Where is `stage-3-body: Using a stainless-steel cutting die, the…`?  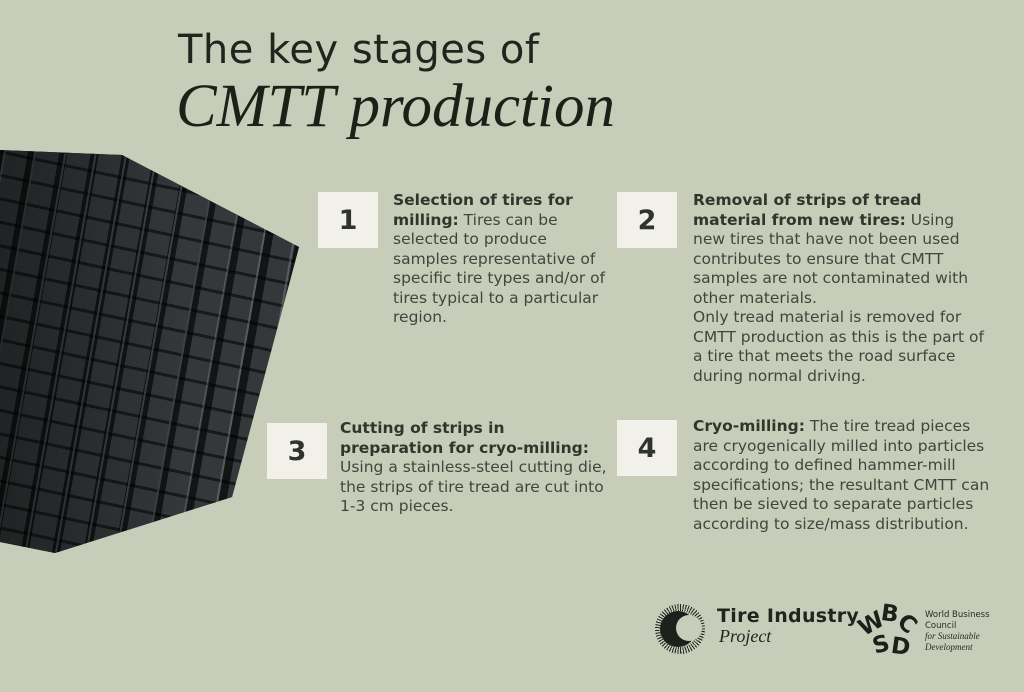
stage-3-body: Using a stainless-steel cutting die, the… is located at coordinates (473, 486).